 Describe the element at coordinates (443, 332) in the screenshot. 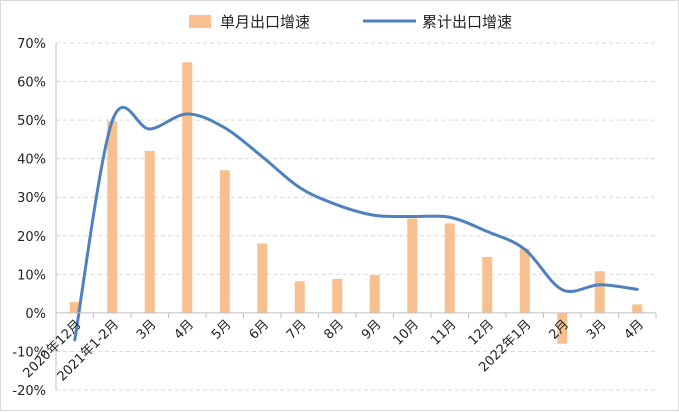

I see `x-tick-label: 11月` at that location.